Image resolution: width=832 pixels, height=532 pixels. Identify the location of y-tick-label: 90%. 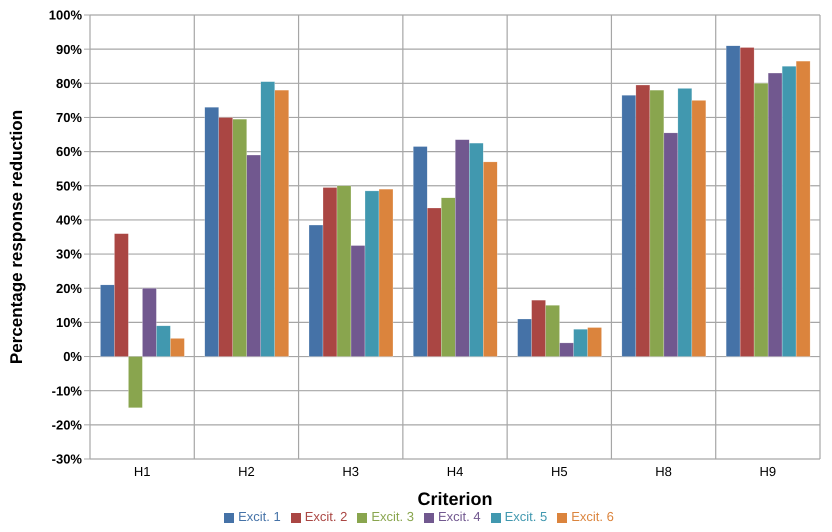
(69, 49).